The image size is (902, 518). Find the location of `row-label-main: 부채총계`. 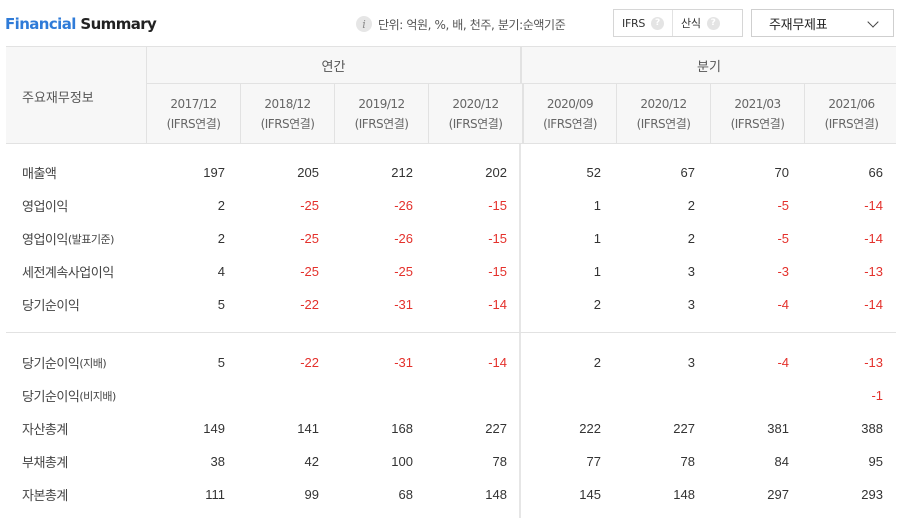

row-label-main: 부채총계 is located at coordinates (45, 463).